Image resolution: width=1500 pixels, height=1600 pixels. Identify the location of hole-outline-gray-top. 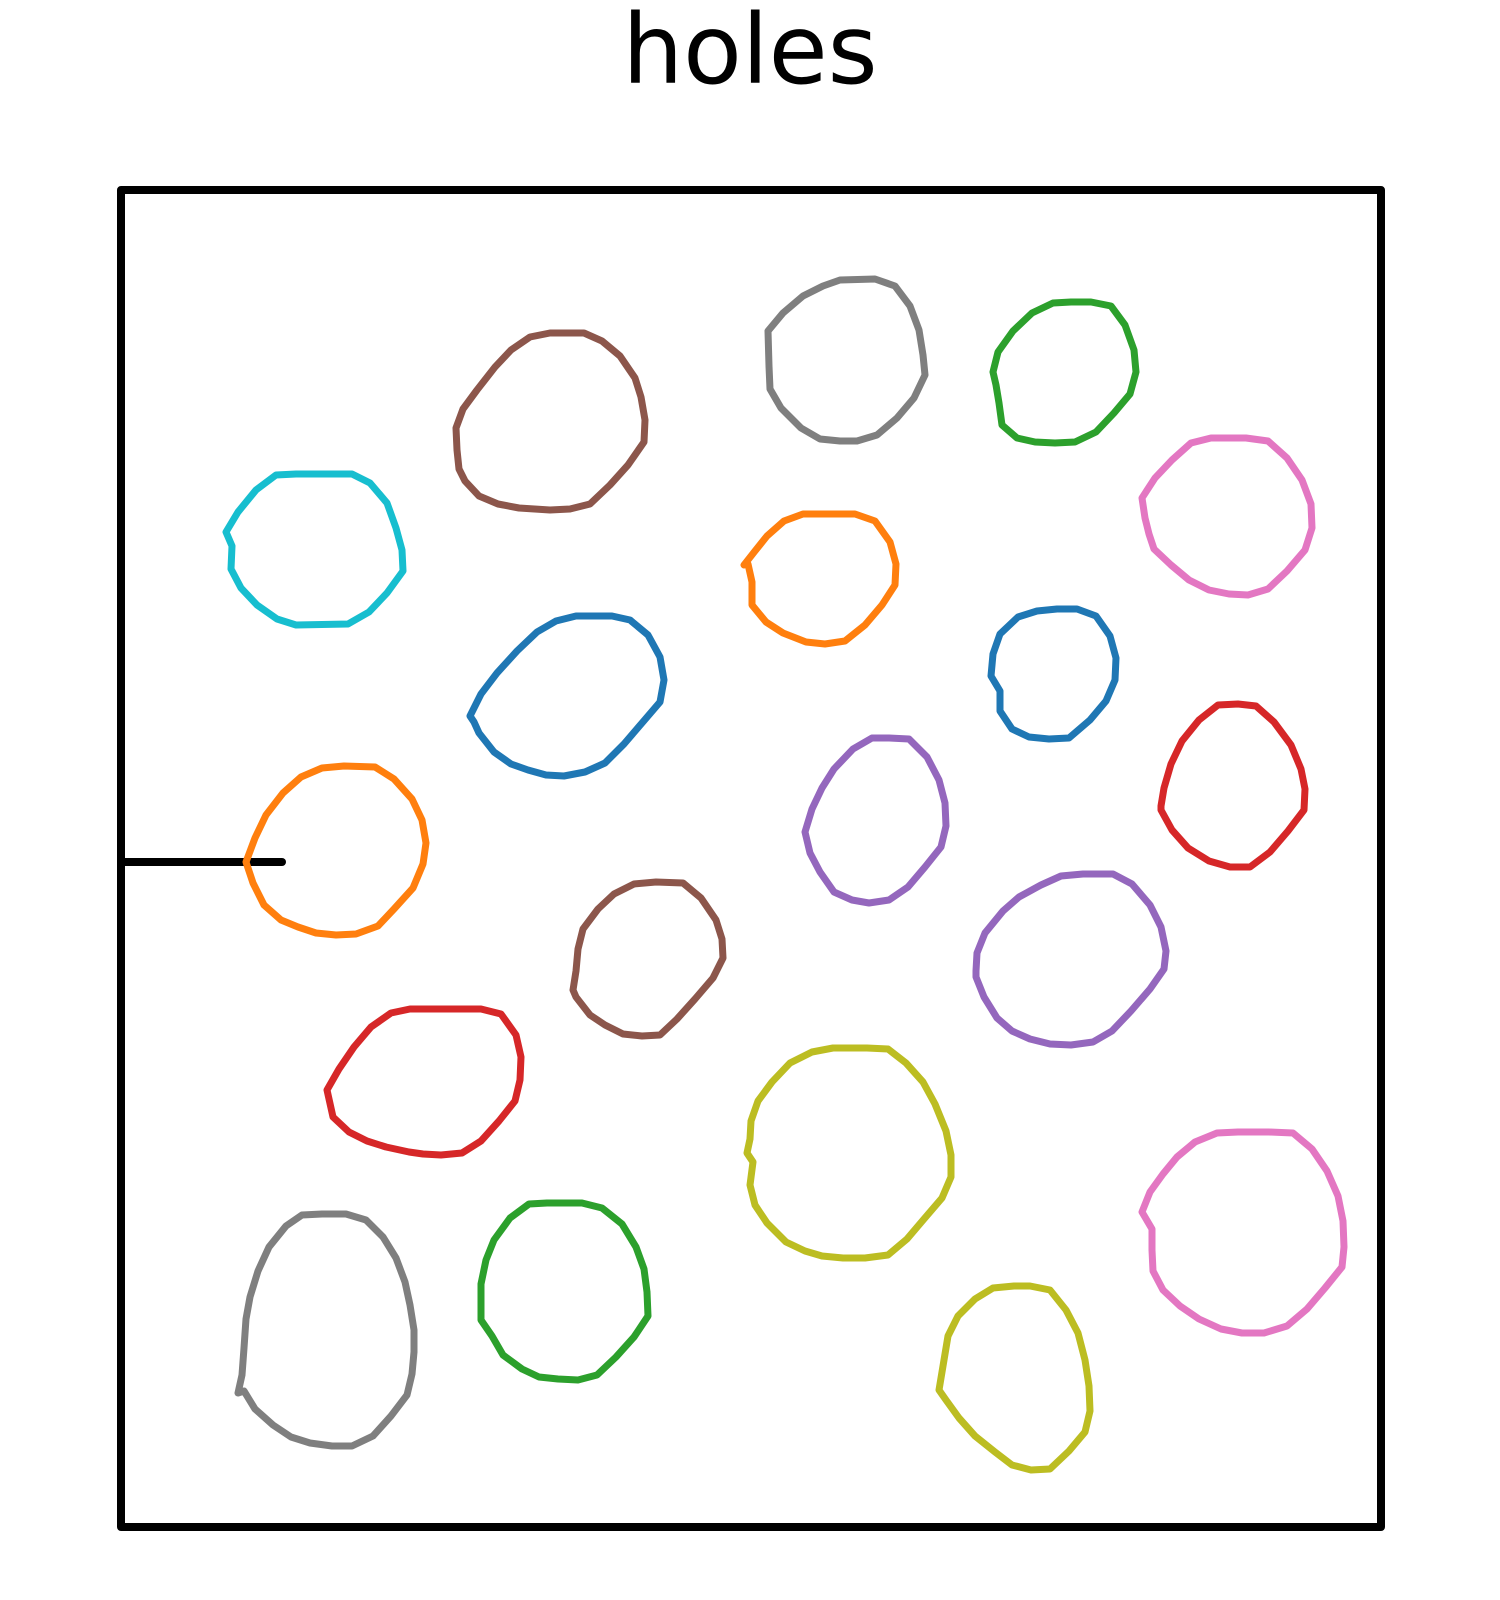
(846, 360).